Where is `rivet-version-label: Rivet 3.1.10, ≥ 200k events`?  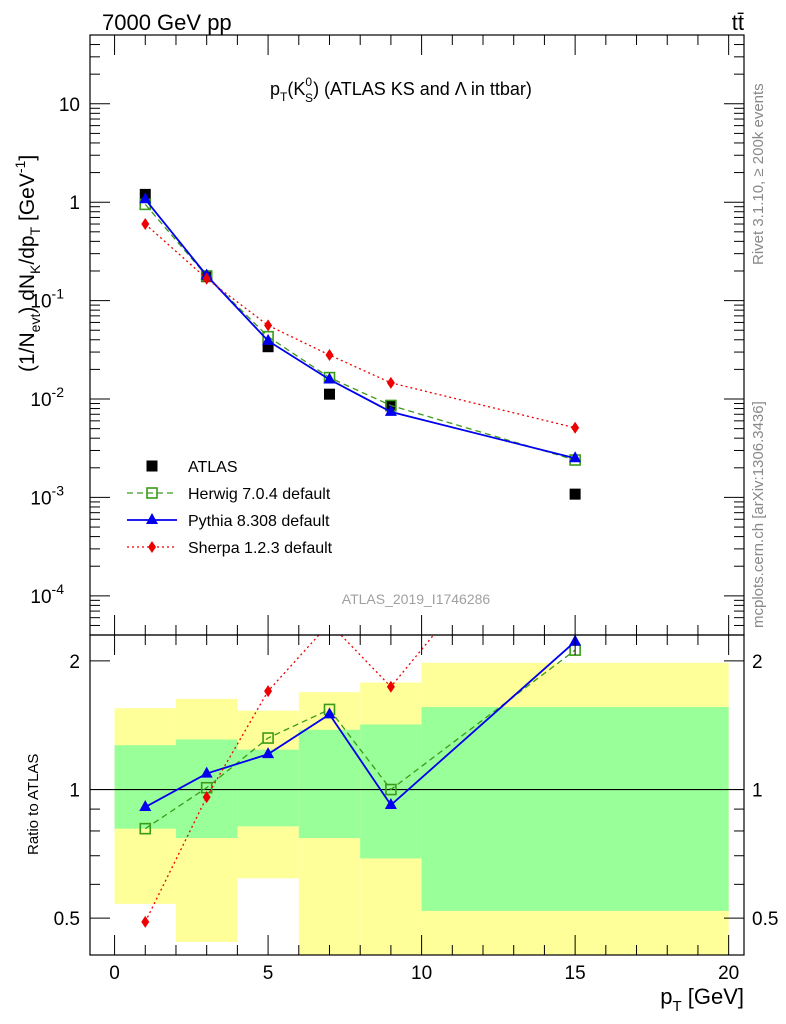 rivet-version-label: Rivet 3.1.10, ≥ 200k events is located at coordinates (758, 174).